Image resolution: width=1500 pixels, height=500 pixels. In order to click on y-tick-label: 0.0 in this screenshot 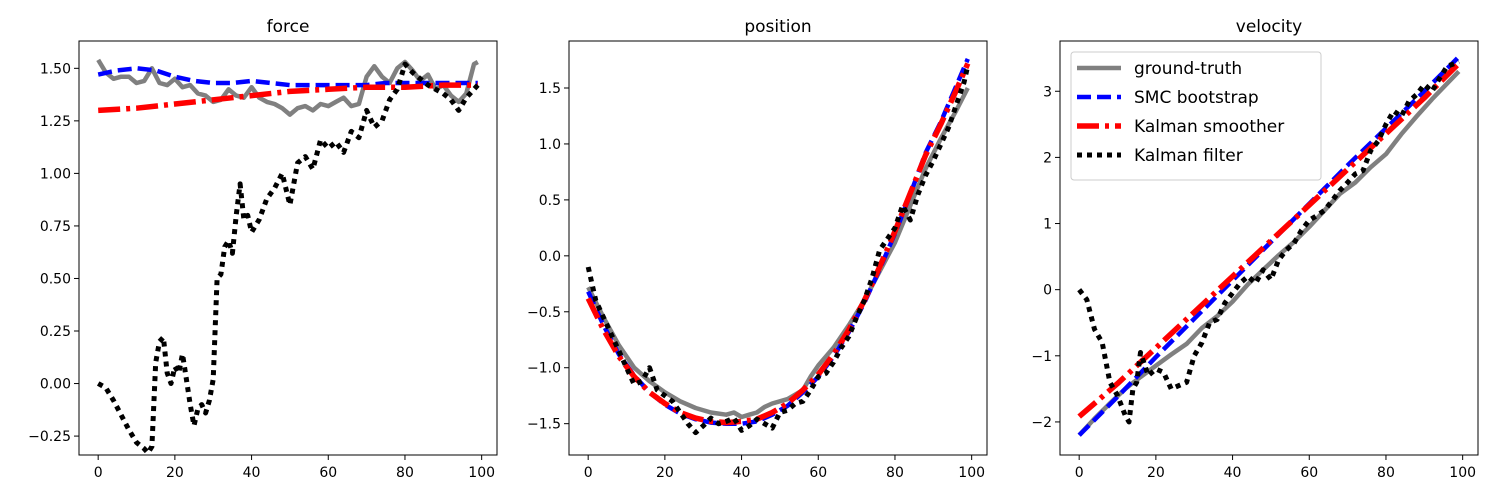, I will do `click(550, 257)`.